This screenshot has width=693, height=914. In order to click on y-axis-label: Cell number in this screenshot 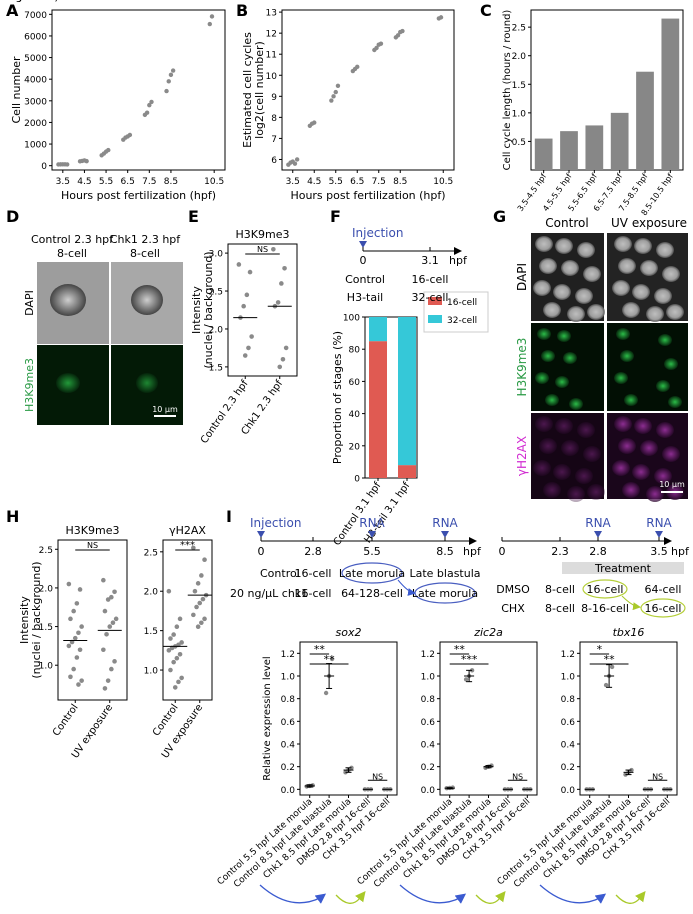, I will do `click(16, 89)`.